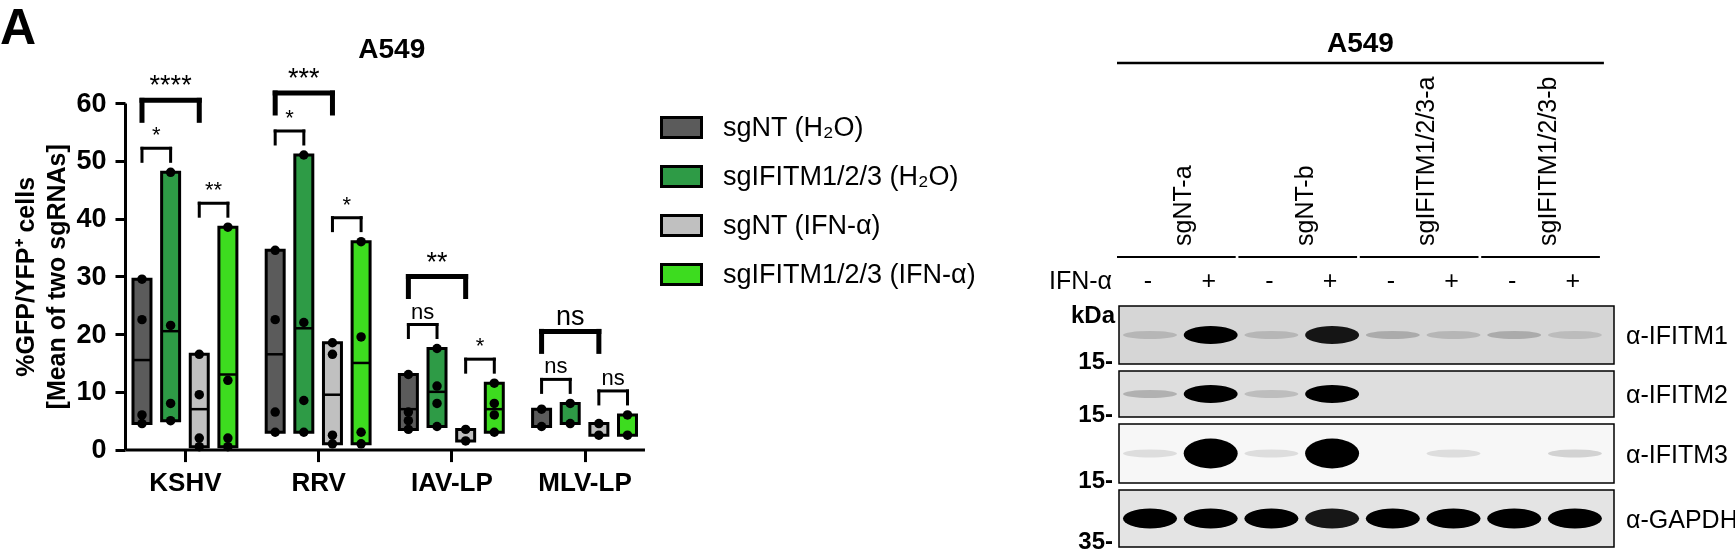  What do you see at coordinates (1546, 161) in the screenshot?
I see `category-label: sgIFITM1/2/3-b` at bounding box center [1546, 161].